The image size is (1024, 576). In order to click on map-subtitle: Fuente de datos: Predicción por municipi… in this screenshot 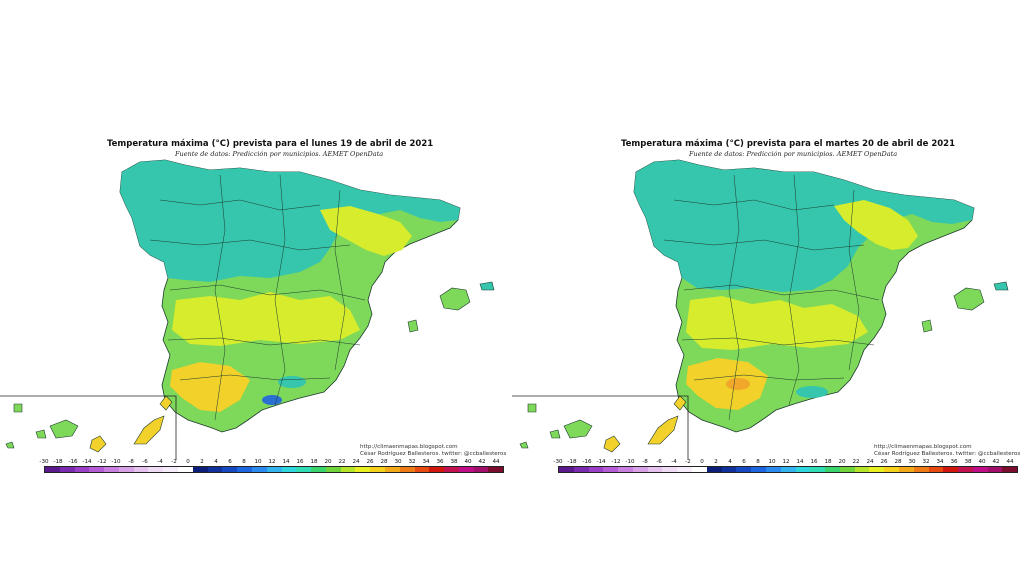, I will do `click(279, 154)`.